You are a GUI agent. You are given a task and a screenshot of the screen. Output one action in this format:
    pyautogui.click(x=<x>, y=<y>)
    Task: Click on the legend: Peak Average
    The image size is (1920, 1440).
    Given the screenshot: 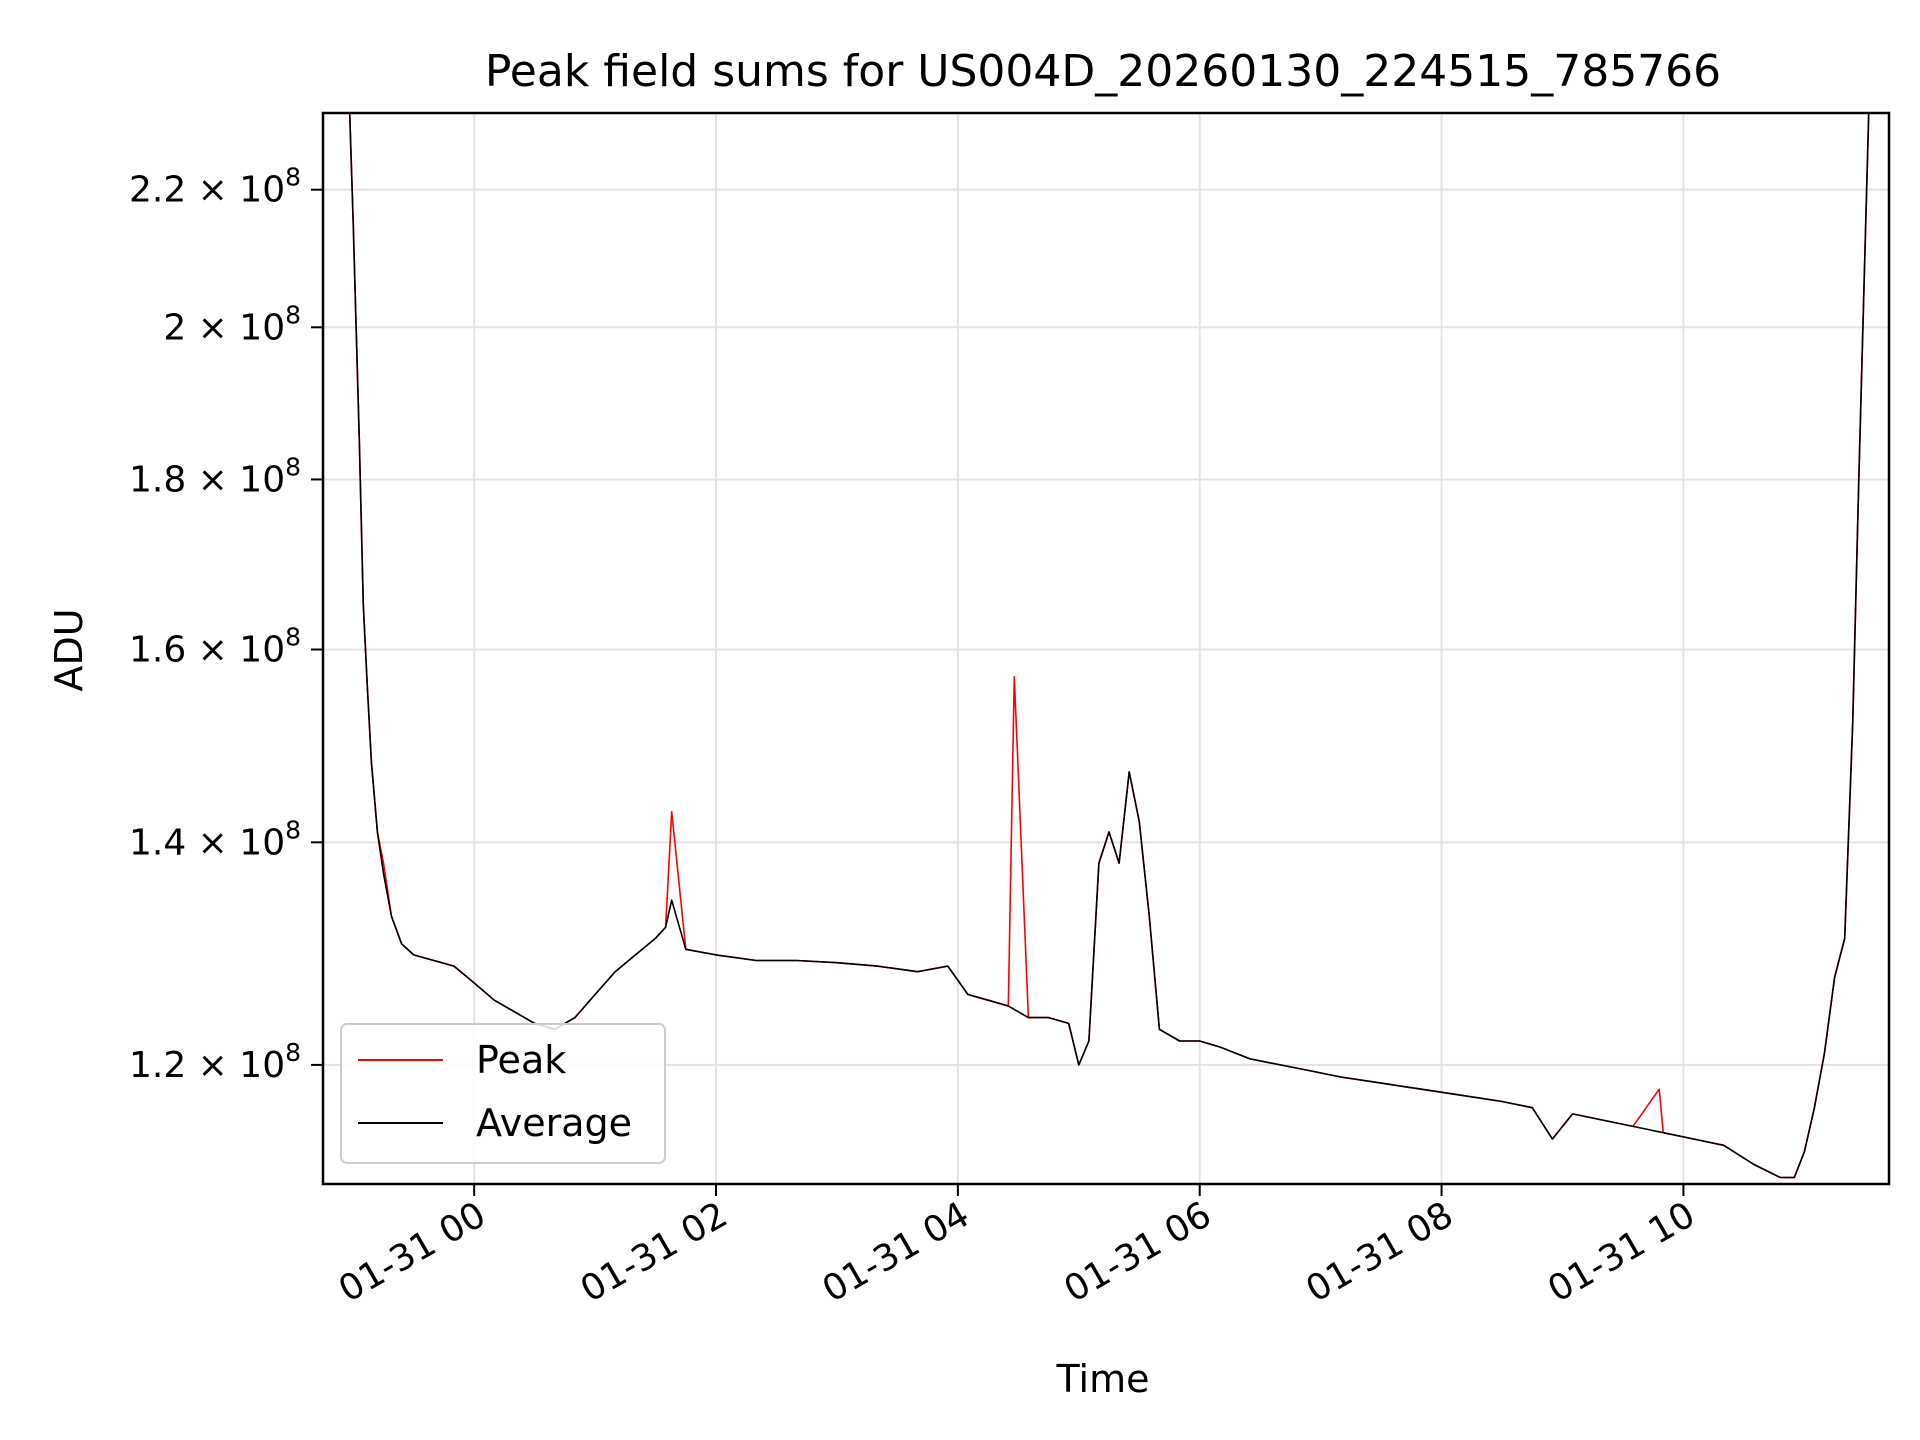 What is the action you would take?
    pyautogui.click(x=503, y=1093)
    